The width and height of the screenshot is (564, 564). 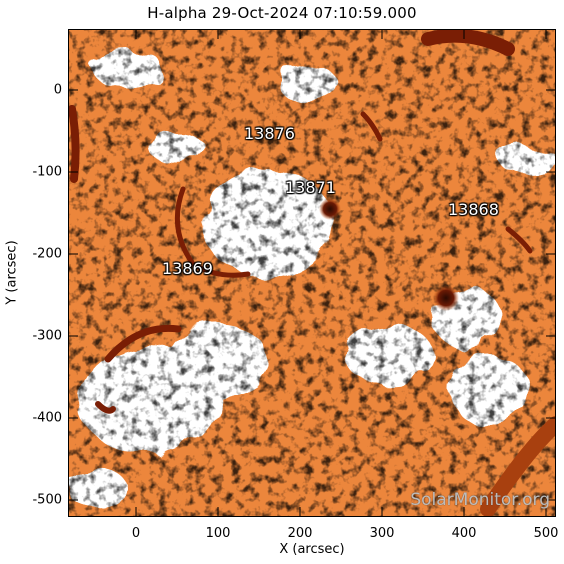 I want to click on y-tick-label: 0, so click(x=57, y=90).